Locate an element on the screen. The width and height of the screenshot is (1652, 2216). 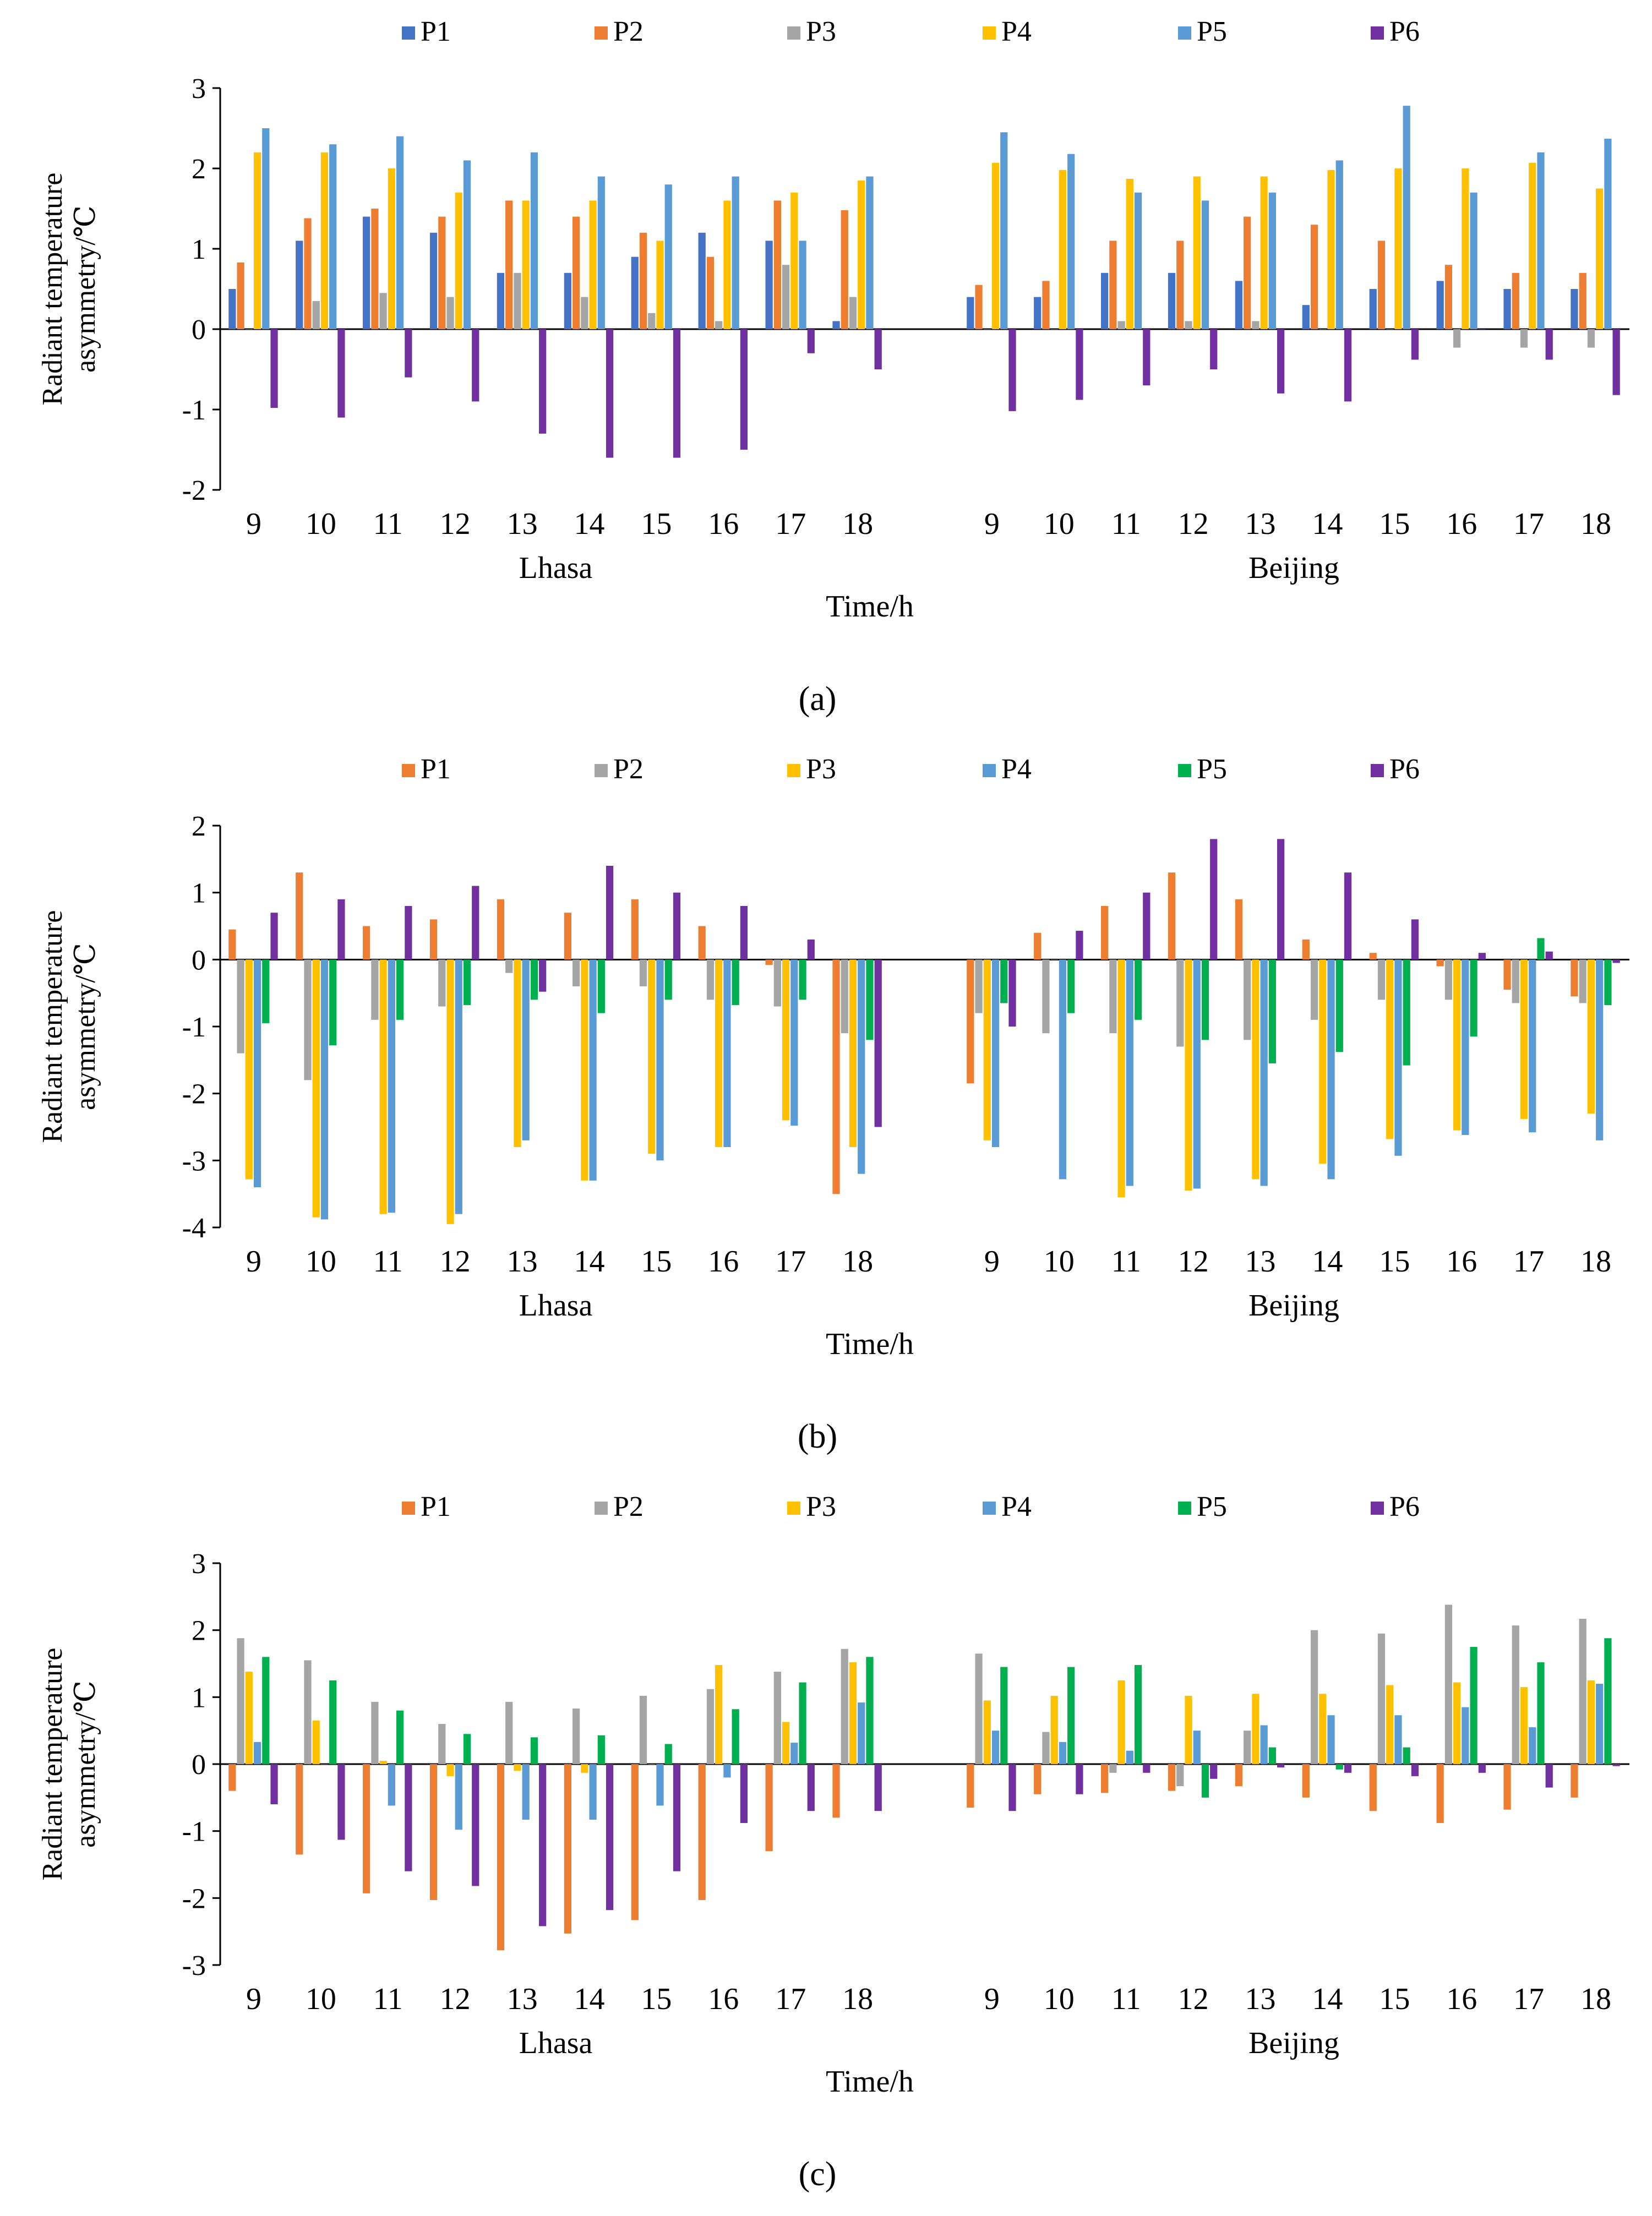
bar-beijing-18-p1 is located at coordinates (1574, 309).